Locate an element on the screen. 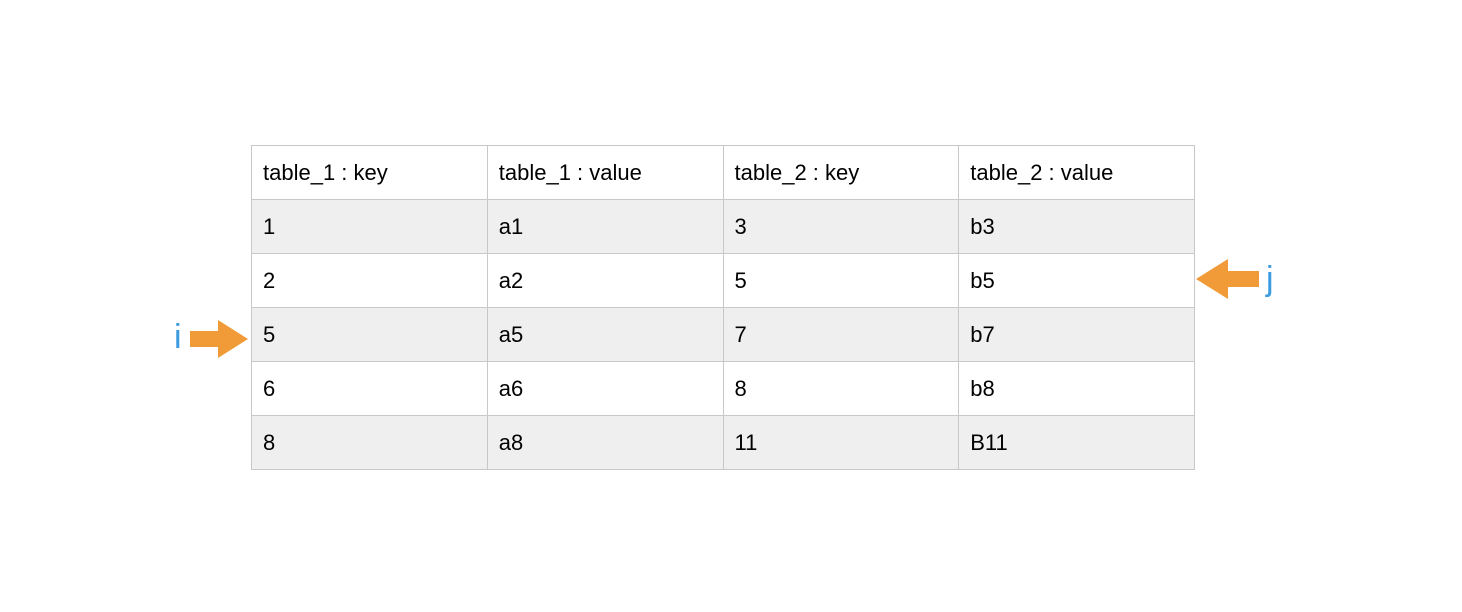  arrow-left-icon is located at coordinates (1227, 279).